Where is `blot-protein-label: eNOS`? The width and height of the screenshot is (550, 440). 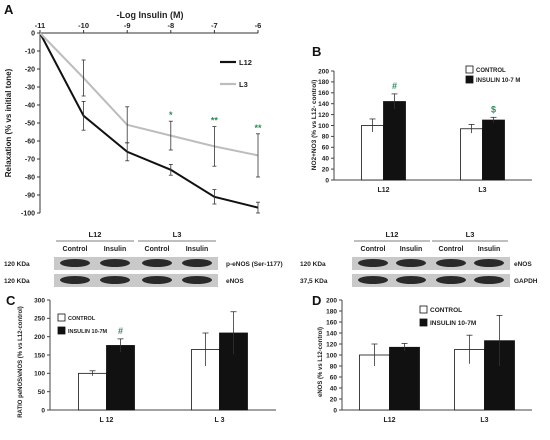 blot-protein-label: eNOS is located at coordinates (235, 281).